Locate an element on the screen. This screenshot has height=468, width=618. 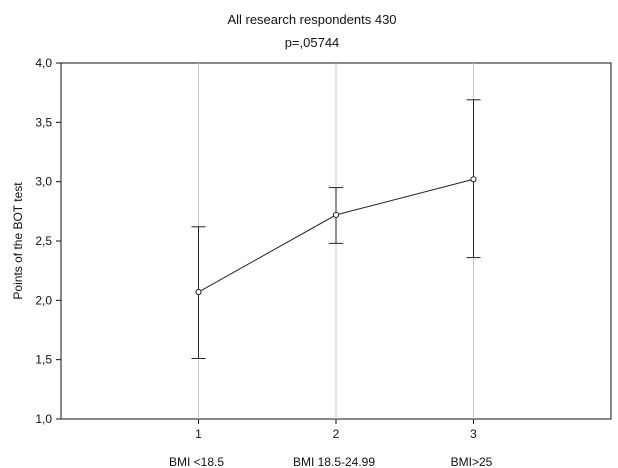
y-tick-label: 4,0 is located at coordinates (43, 63).